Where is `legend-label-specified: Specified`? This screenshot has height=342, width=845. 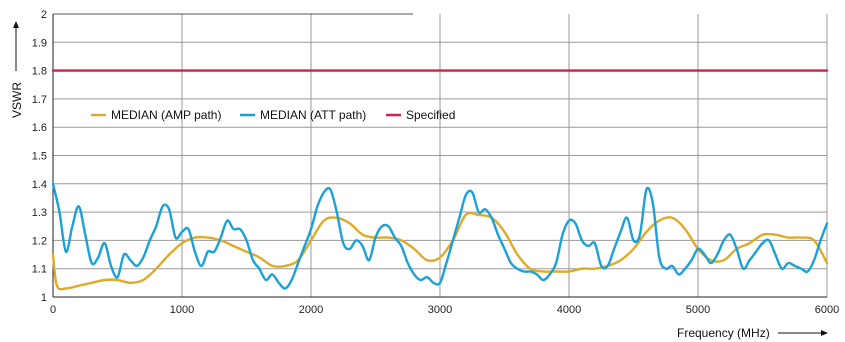 legend-label-specified: Specified is located at coordinates (430, 115).